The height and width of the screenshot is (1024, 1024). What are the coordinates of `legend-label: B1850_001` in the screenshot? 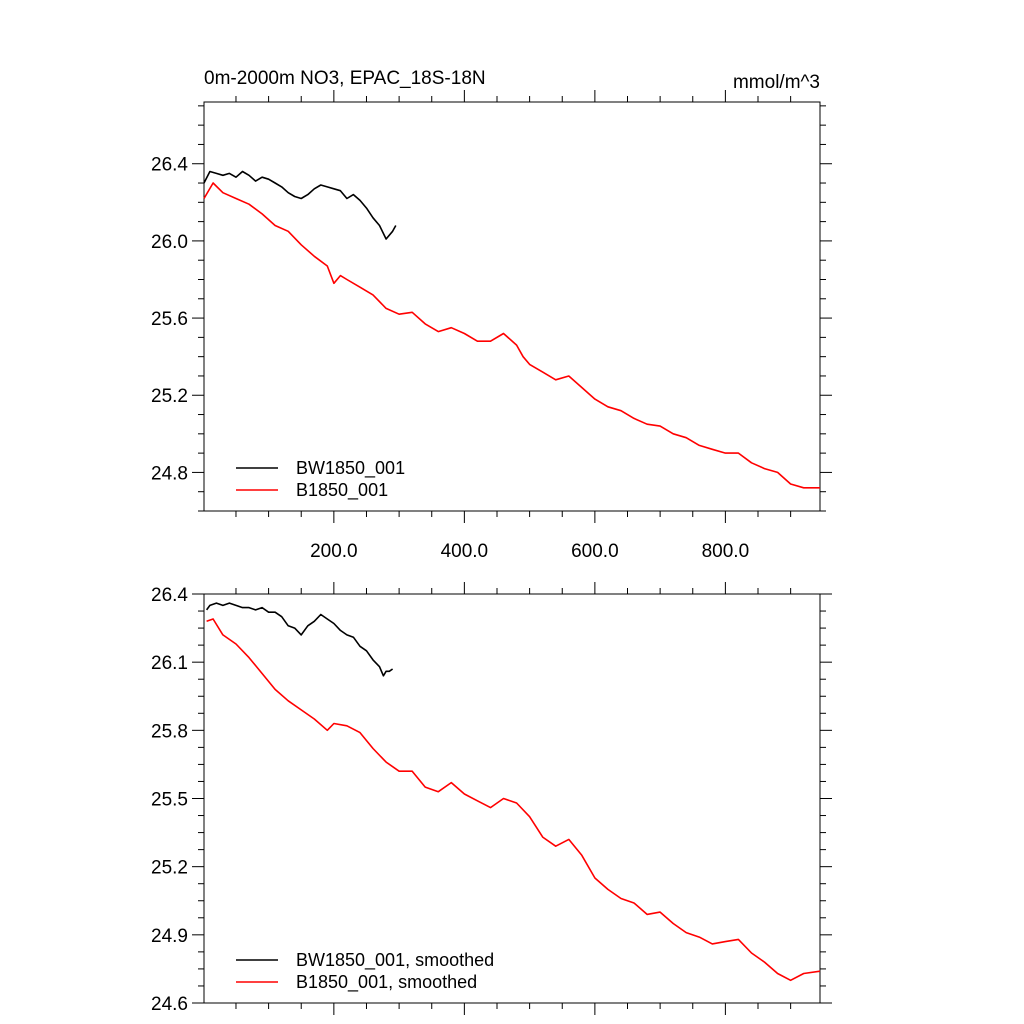 It's located at (342, 490).